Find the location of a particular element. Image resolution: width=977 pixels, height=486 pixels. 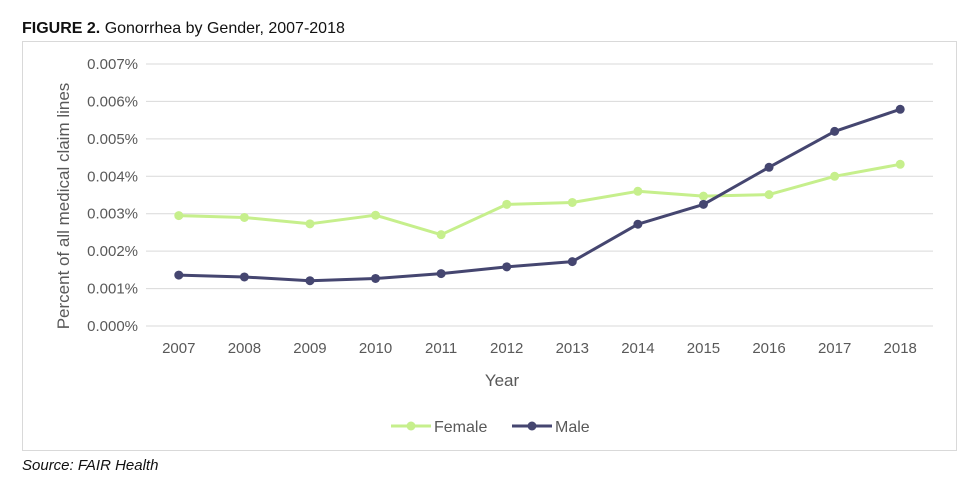

y-tick-label: 0.007% is located at coordinates (112, 64).